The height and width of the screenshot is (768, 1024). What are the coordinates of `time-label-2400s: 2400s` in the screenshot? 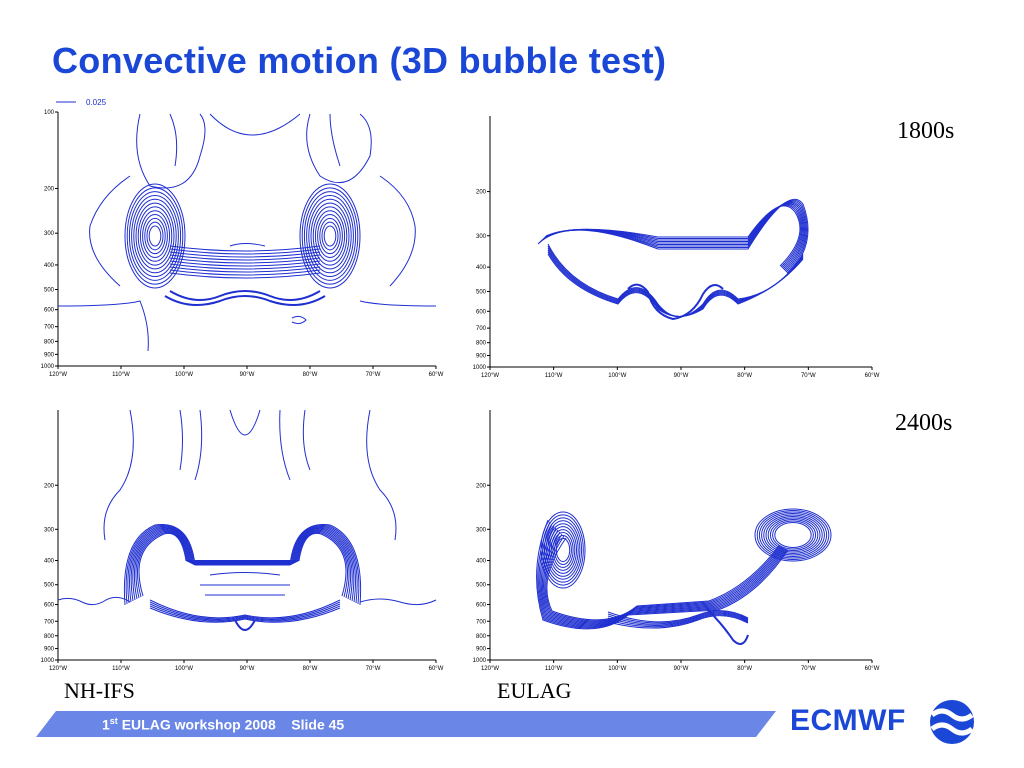 It's located at (924, 423).